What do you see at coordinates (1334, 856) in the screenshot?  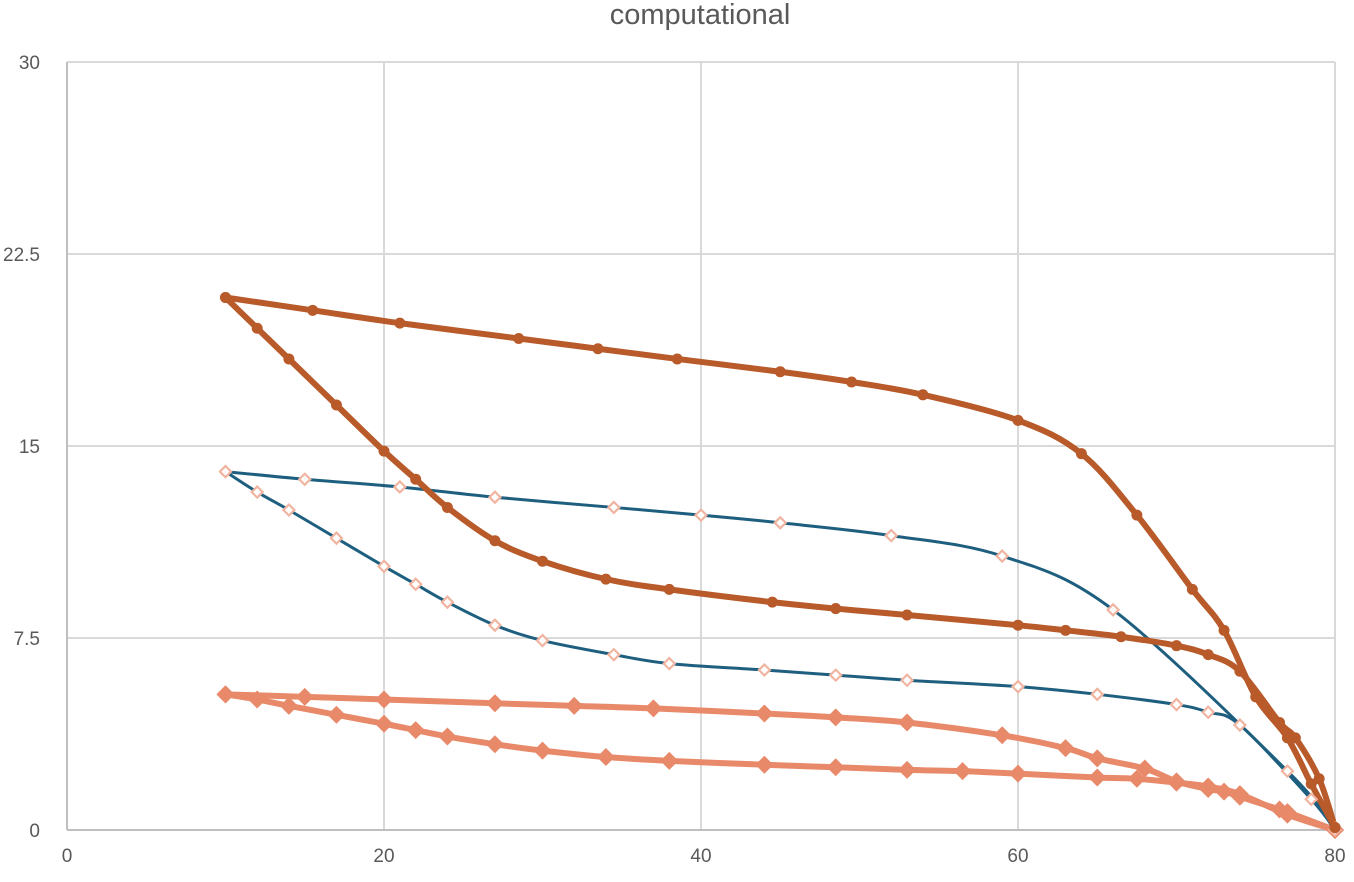 I see `x-tick-label: 80` at bounding box center [1334, 856].